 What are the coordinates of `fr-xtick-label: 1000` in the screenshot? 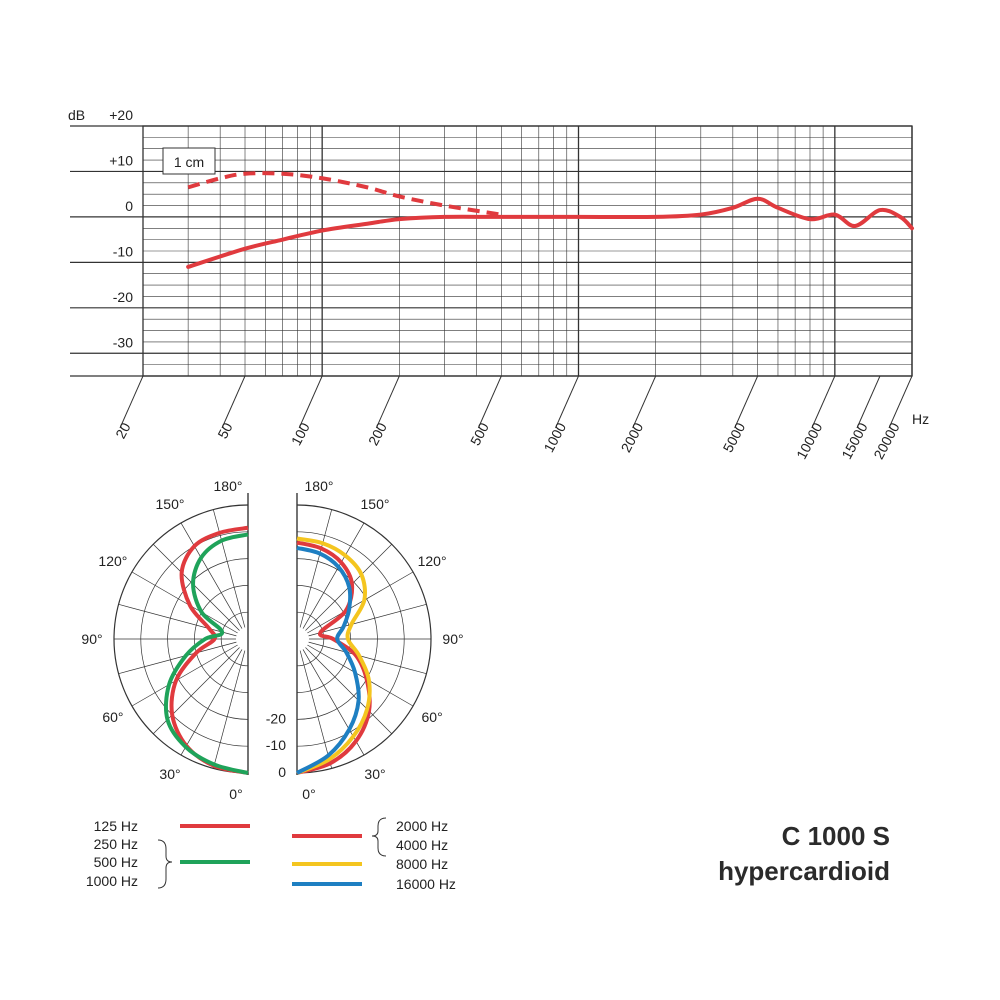 It's located at (554, 437).